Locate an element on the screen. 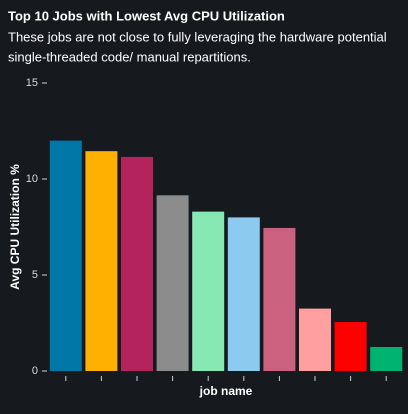  y-tick-label: 10 is located at coordinates (32, 179).